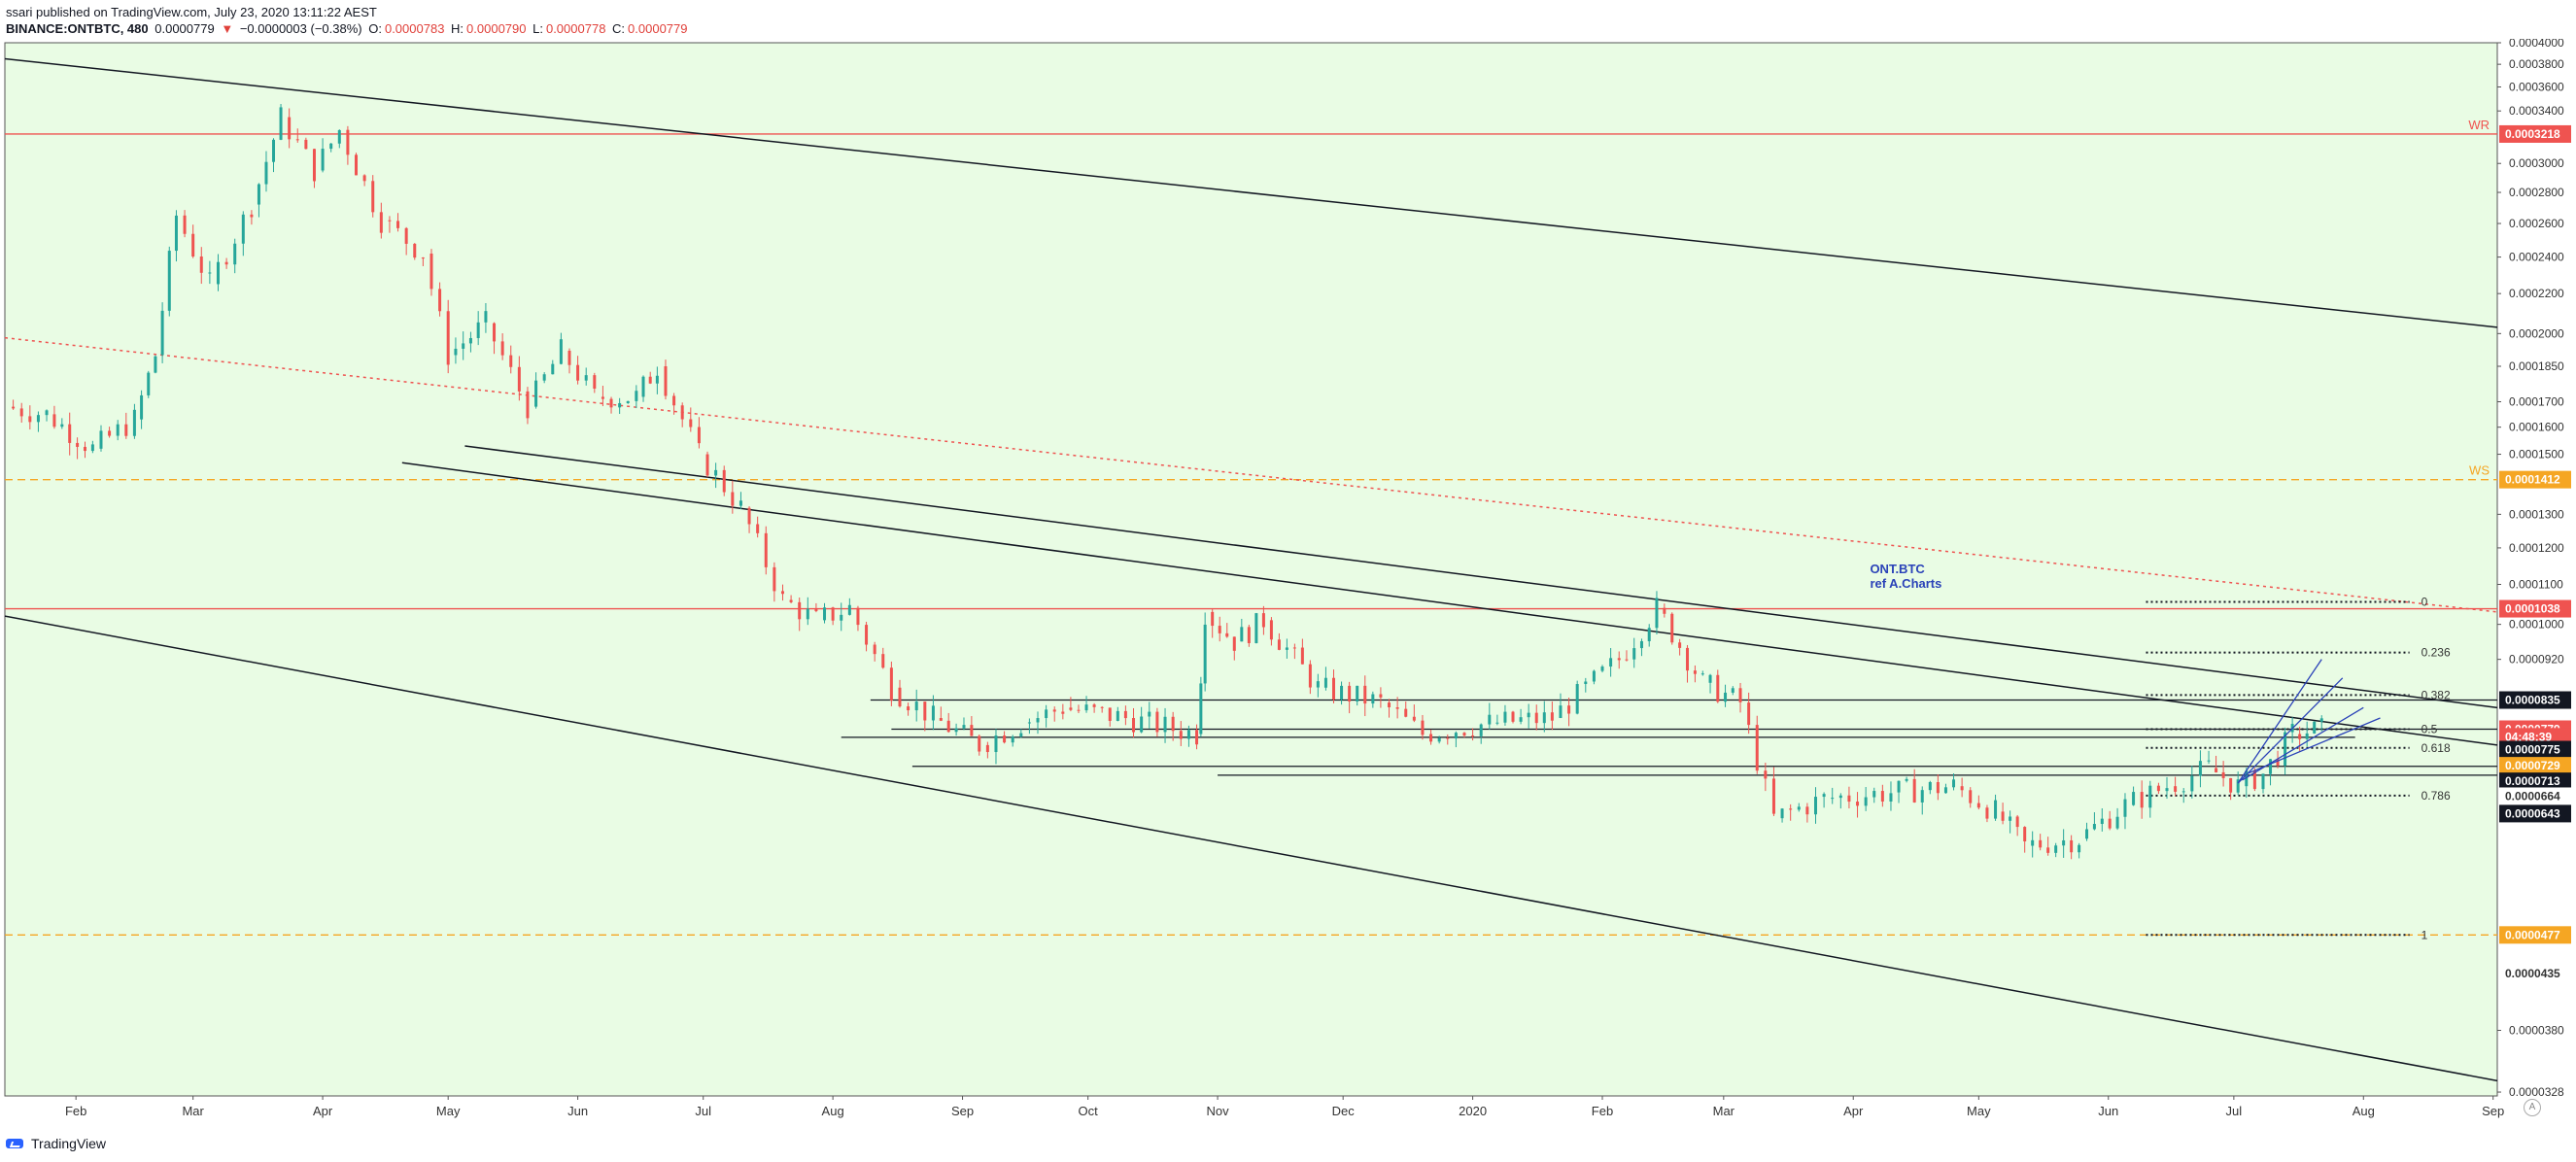  What do you see at coordinates (227, 29) in the screenshot?
I see `down-arrow-icon: ▼` at bounding box center [227, 29].